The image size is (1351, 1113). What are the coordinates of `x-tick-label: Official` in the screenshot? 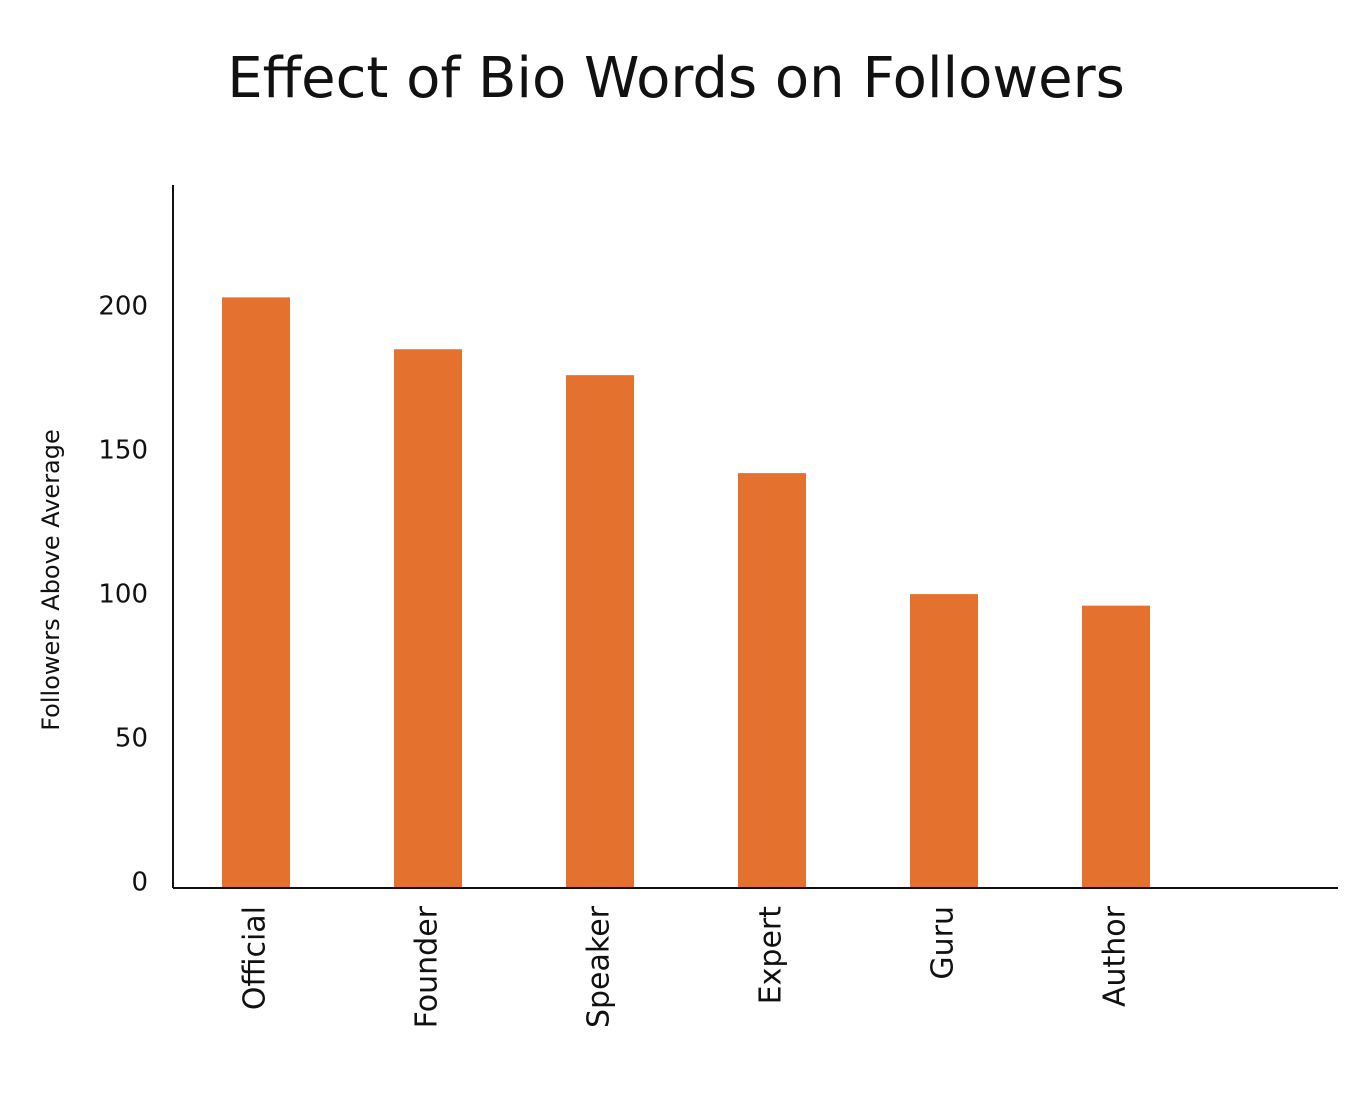 It's located at (255, 958).